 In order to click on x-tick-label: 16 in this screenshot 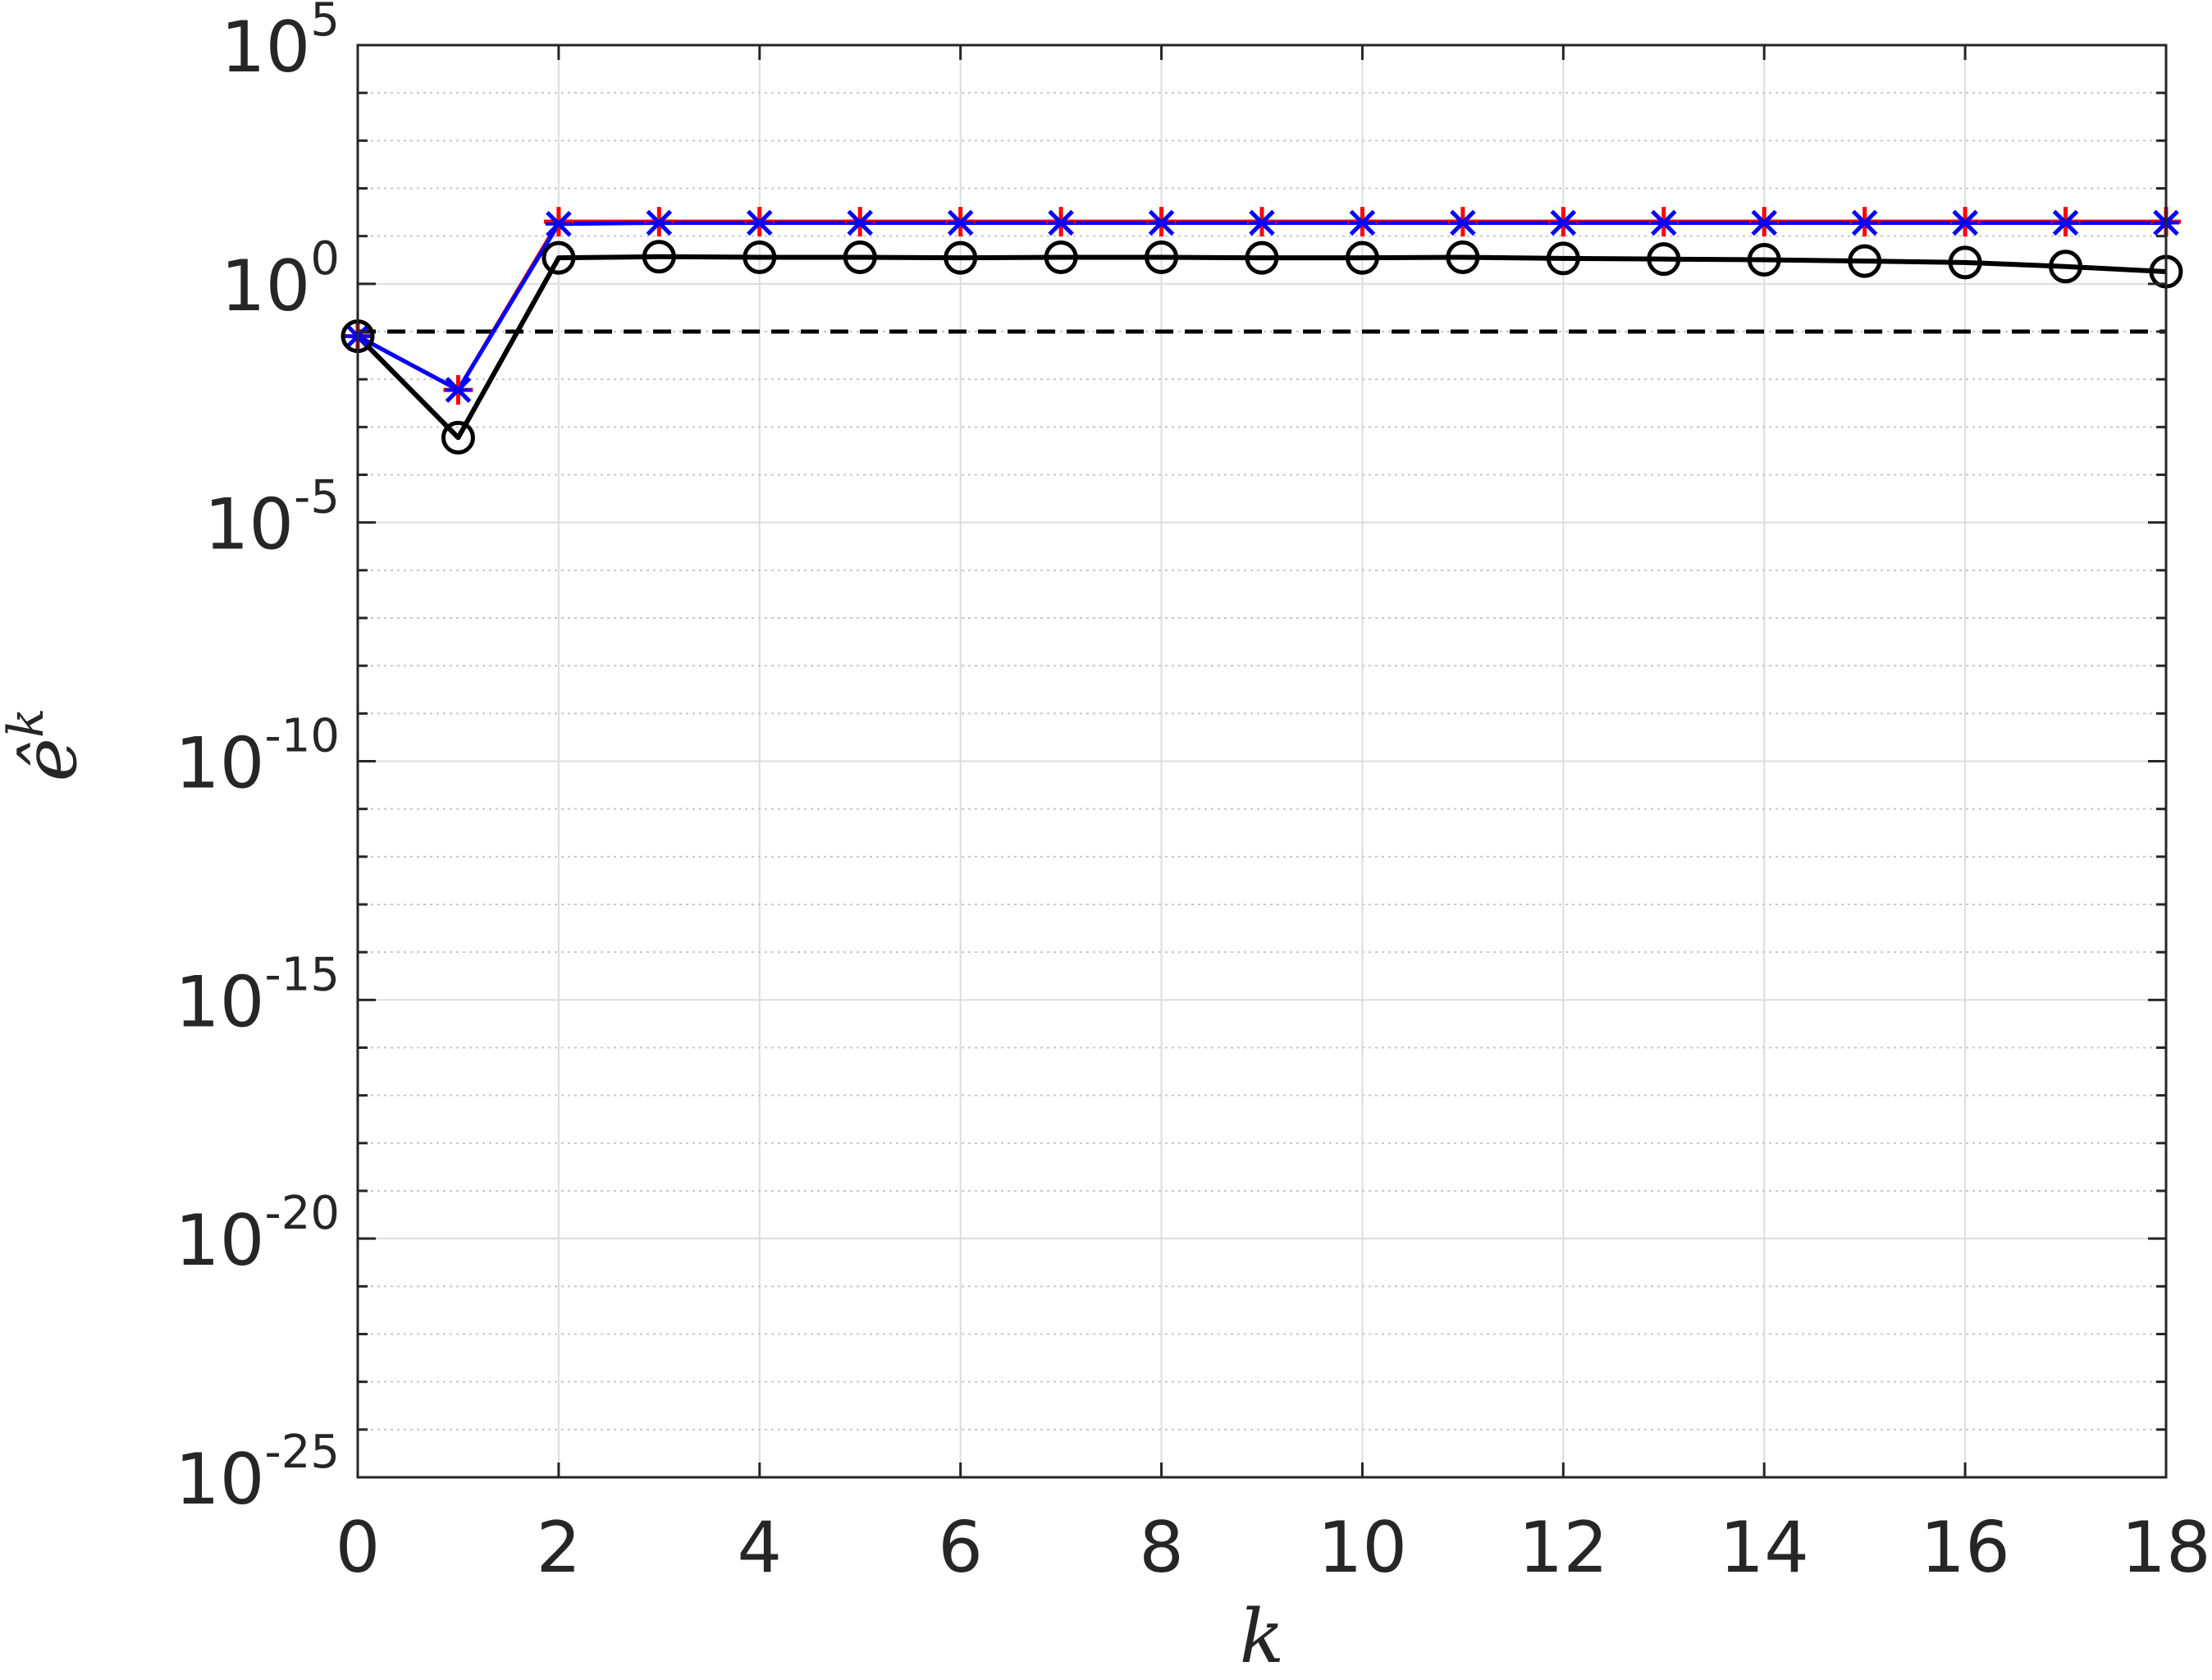, I will do `click(1964, 1548)`.